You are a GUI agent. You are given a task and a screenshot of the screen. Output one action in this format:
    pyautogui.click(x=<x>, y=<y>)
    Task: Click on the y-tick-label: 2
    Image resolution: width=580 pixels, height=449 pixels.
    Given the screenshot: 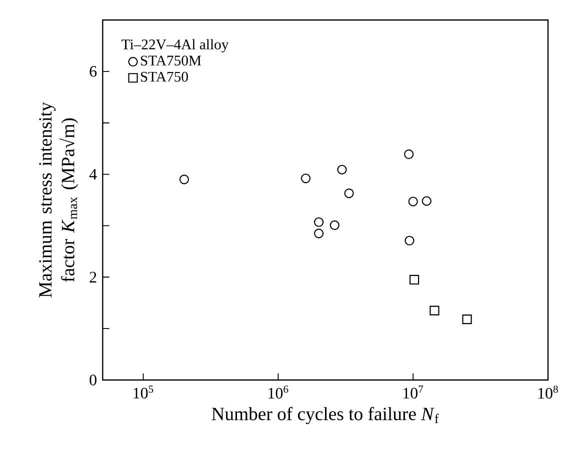 What is the action you would take?
    pyautogui.click(x=93, y=277)
    